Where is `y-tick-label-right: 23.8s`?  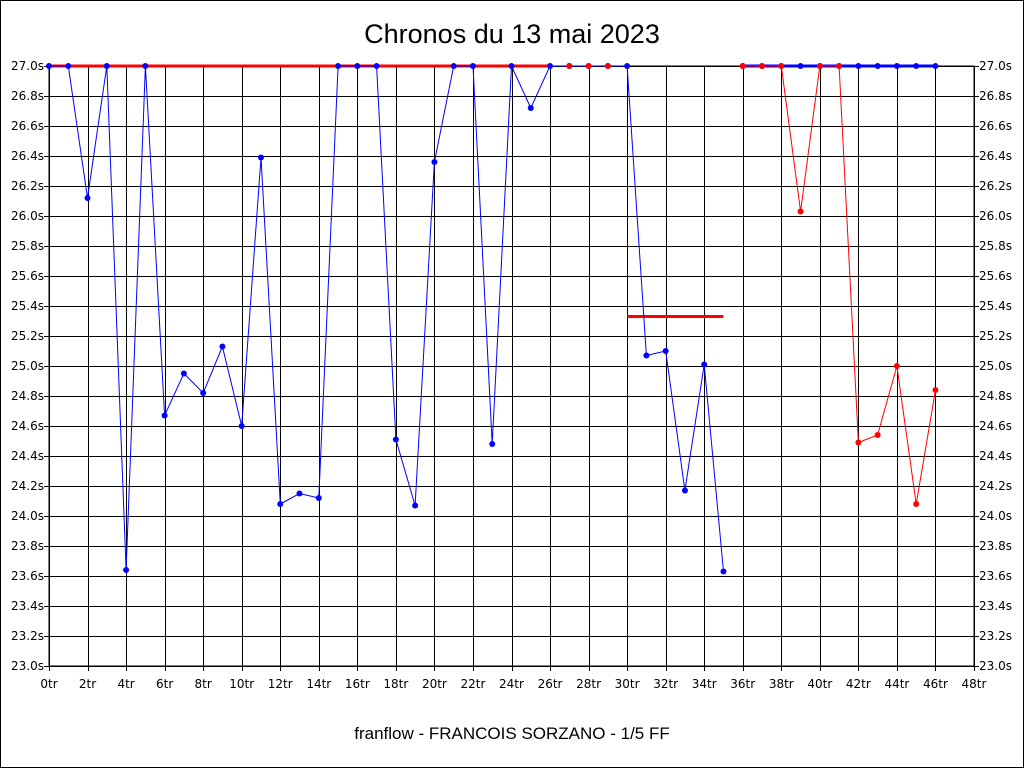
y-tick-label-right: 23.8s is located at coordinates (995, 546).